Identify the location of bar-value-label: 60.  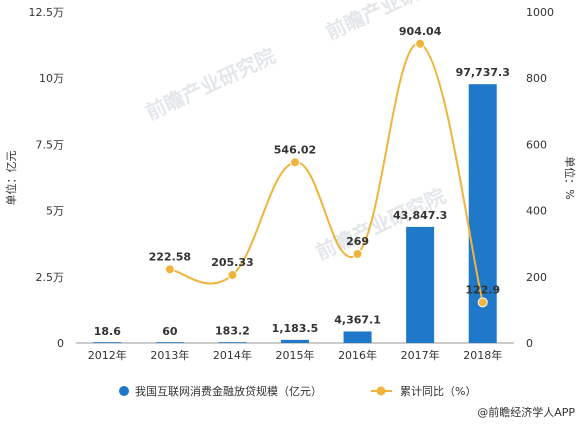
(170, 331).